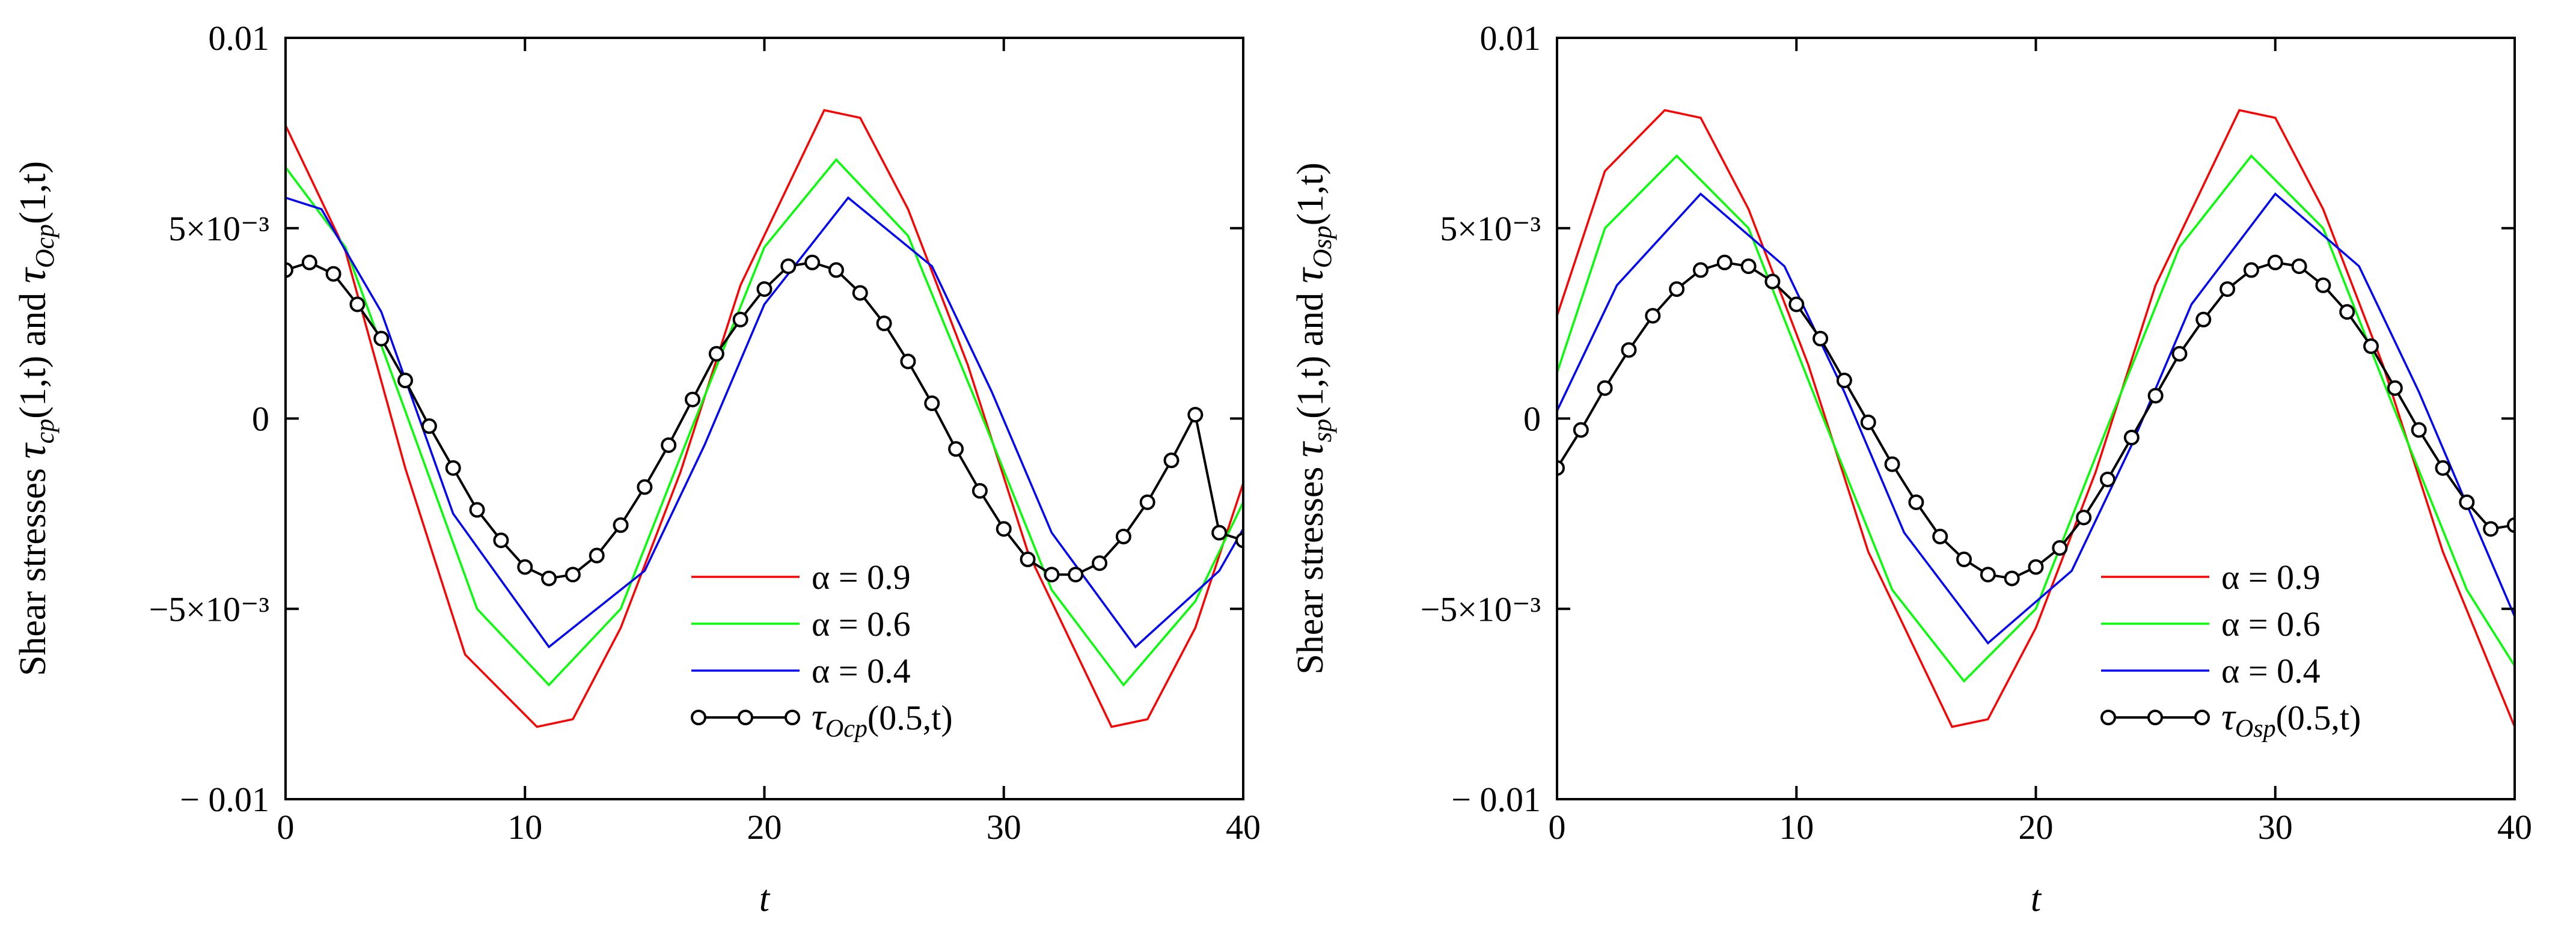  Describe the element at coordinates (2271, 670) in the screenshot. I see `legend-label-3: α = 0.4` at that location.